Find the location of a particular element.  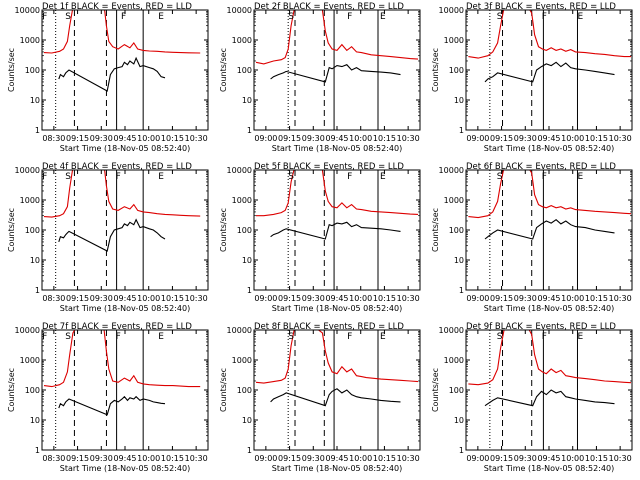

panel-title: Det 3f BLACK = Events, RED = LLD is located at coordinates (541, 7).